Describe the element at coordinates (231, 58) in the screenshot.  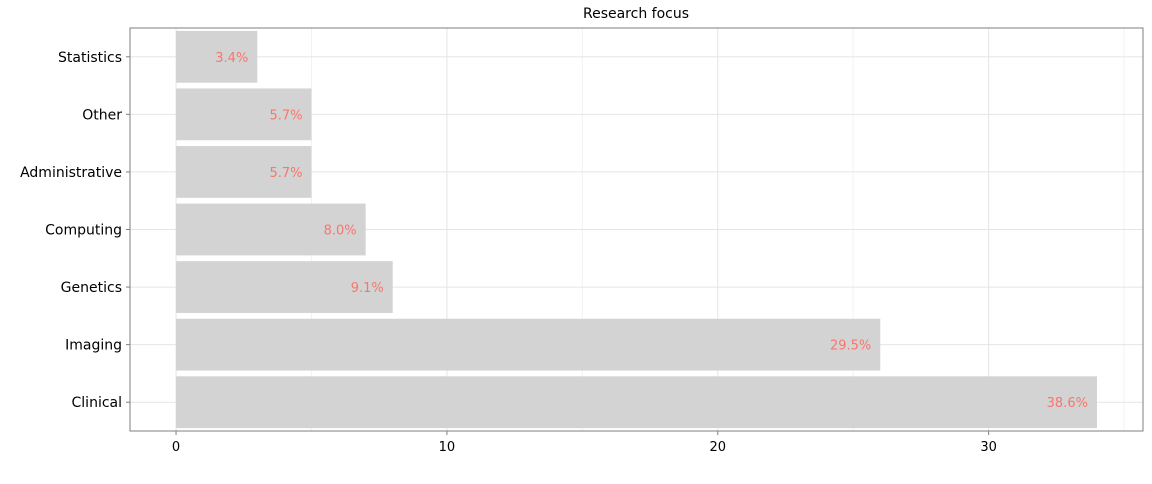
I see `data-label: 3.4%` at that location.